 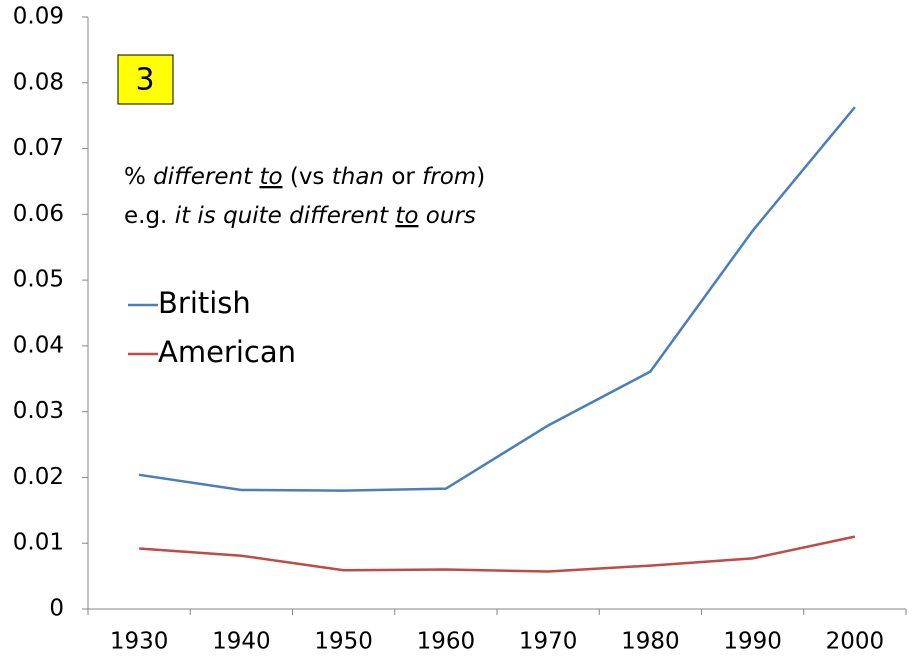 I want to click on annotation-text: e.g., so click(x=149, y=216).